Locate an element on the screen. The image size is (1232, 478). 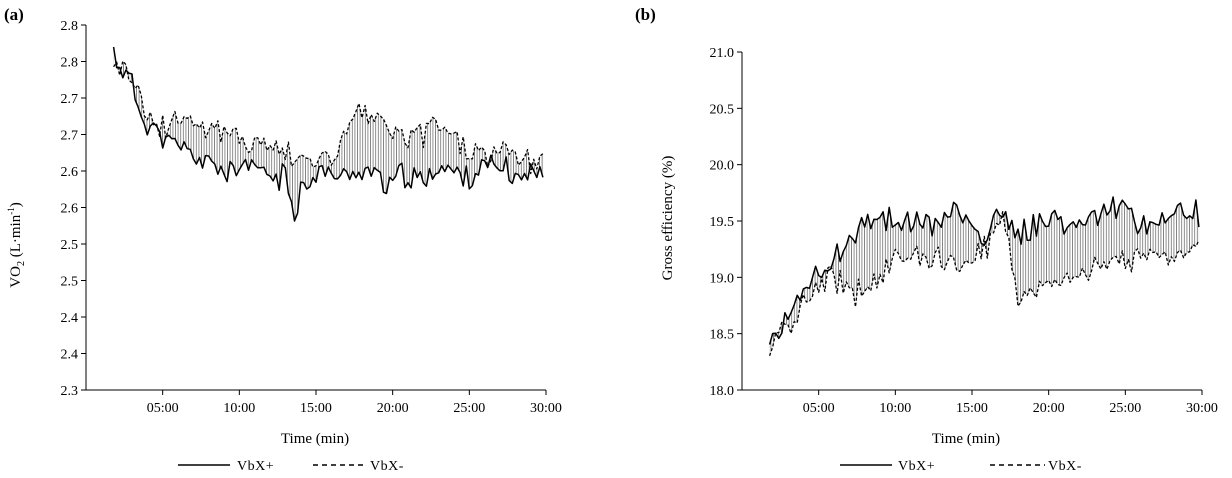
y-tick-label: 2.3 is located at coordinates (70, 391).